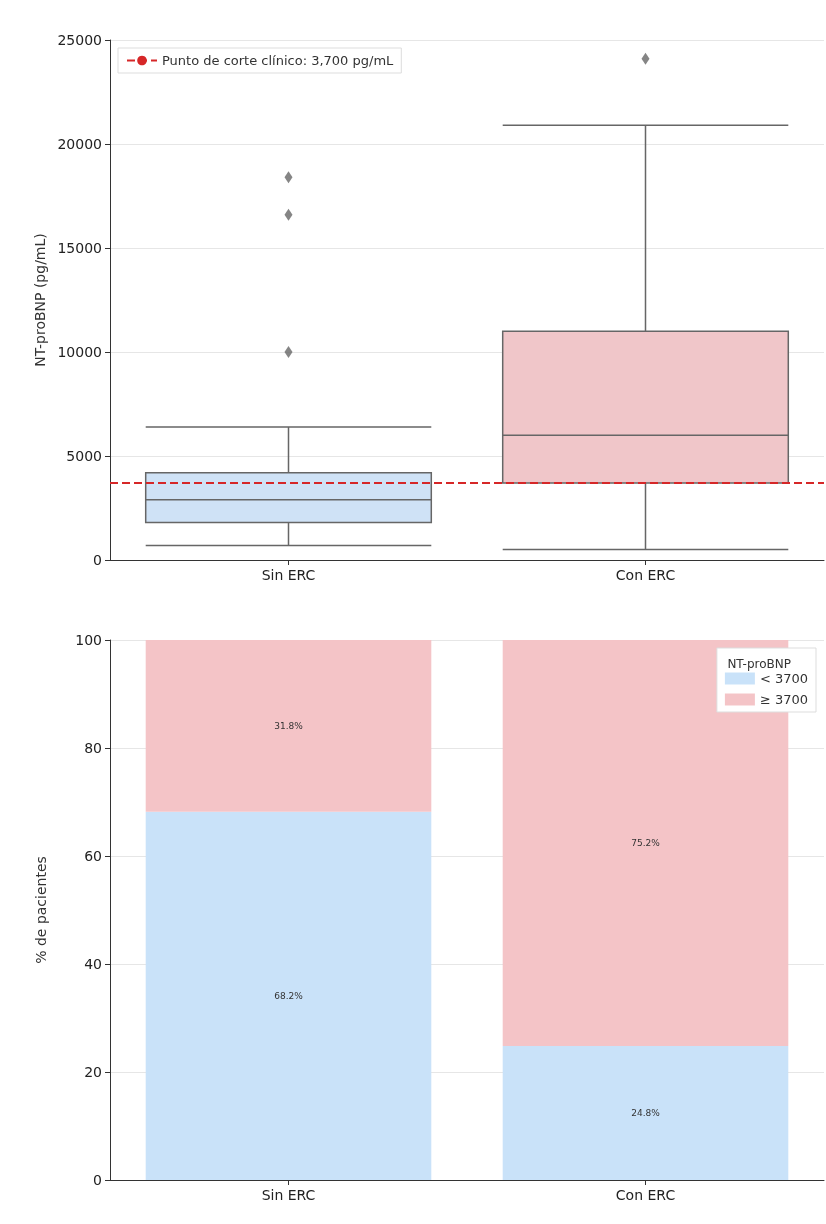  What do you see at coordinates (93, 856) in the screenshot?
I see `y-tick-label: 60` at bounding box center [93, 856].